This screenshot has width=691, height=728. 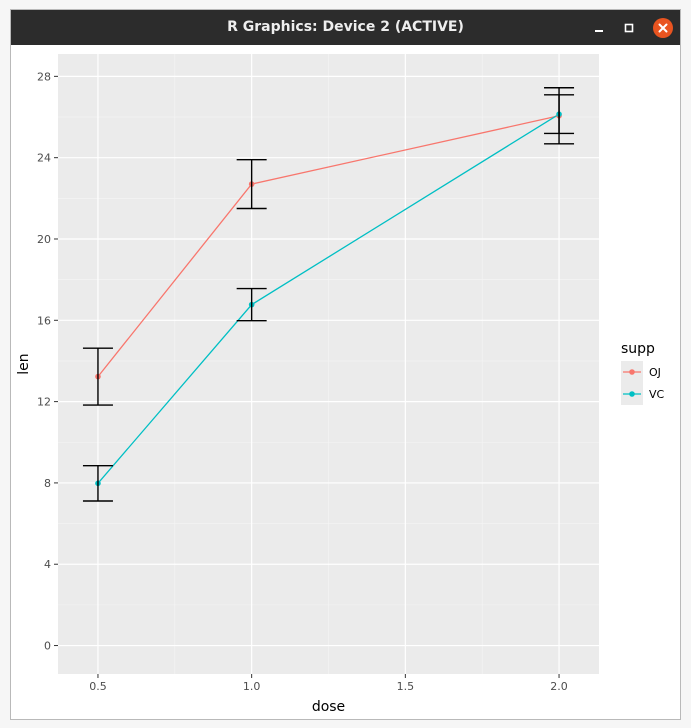 I want to click on x-axis: 0.5 1.0 1.5 2.0, so click(x=328, y=683).